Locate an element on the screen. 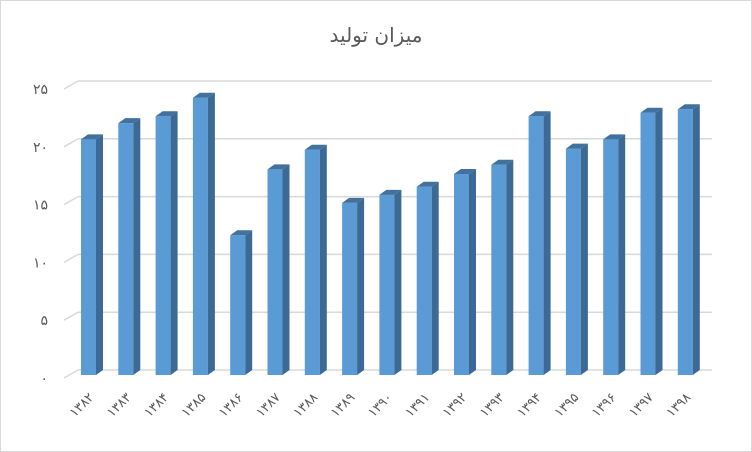 Image resolution: width=752 pixels, height=452 pixels. y-tick-label: ۰ is located at coordinates (44, 379).